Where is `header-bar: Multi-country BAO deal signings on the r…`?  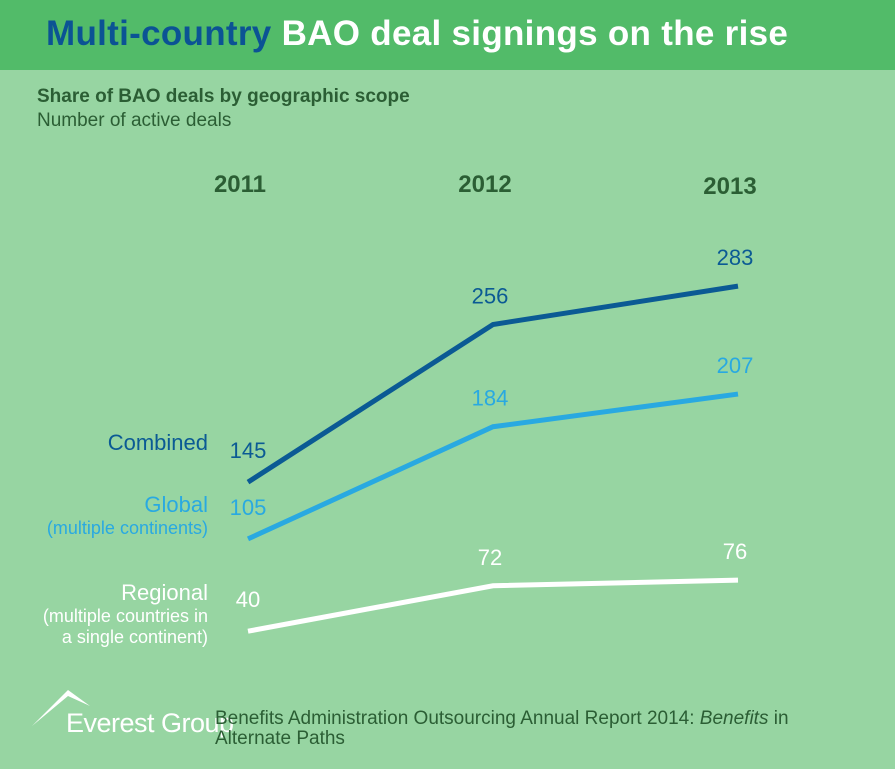
header-bar: Multi-country BAO deal signings on the r… is located at coordinates (447, 35).